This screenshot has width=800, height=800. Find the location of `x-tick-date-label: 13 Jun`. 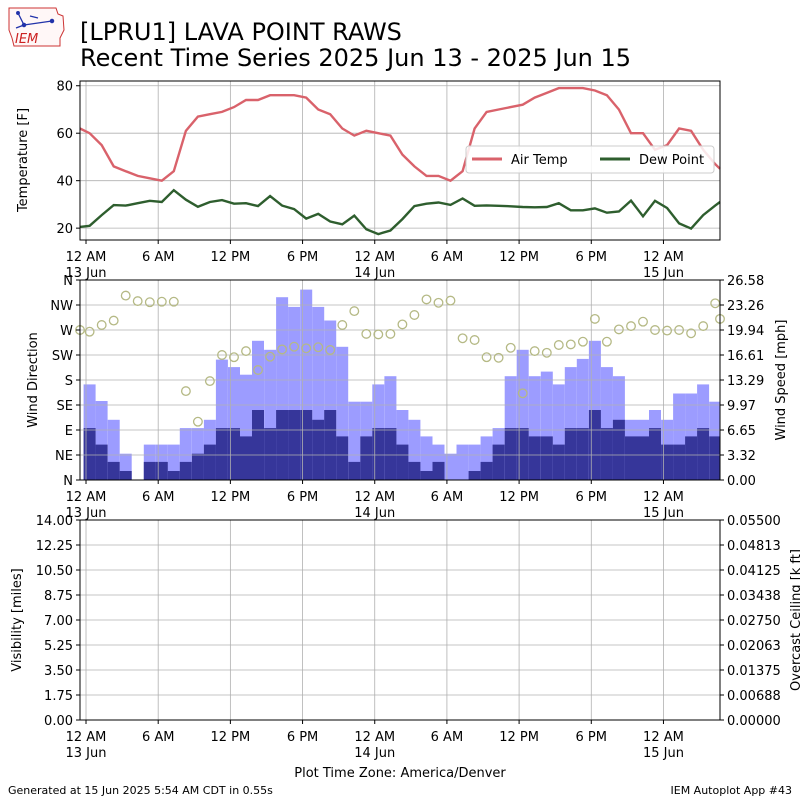

x-tick-date-label: 13 Jun is located at coordinates (86, 273).